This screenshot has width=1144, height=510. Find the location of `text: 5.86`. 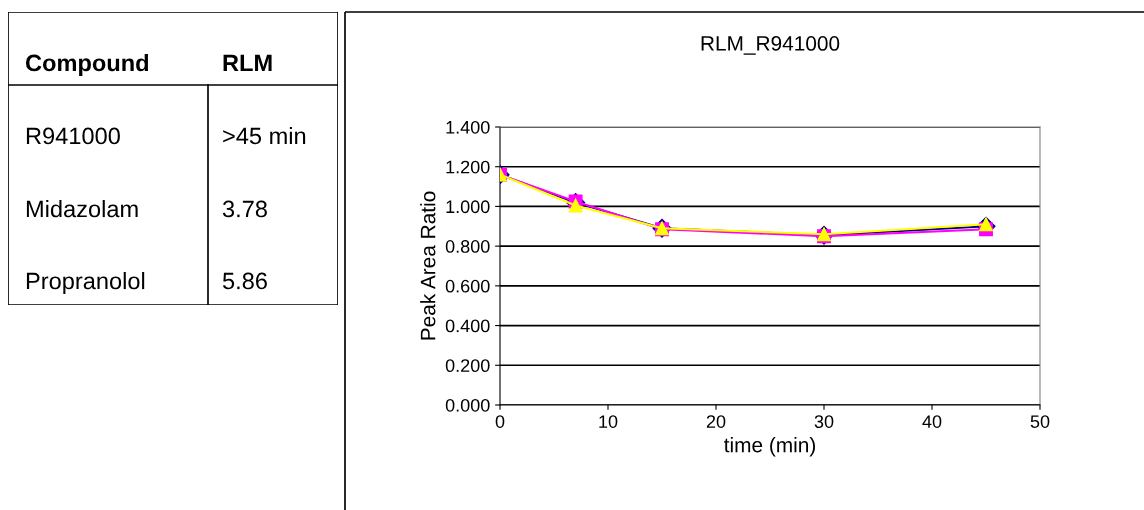

text: 5.86 is located at coordinates (244, 281).